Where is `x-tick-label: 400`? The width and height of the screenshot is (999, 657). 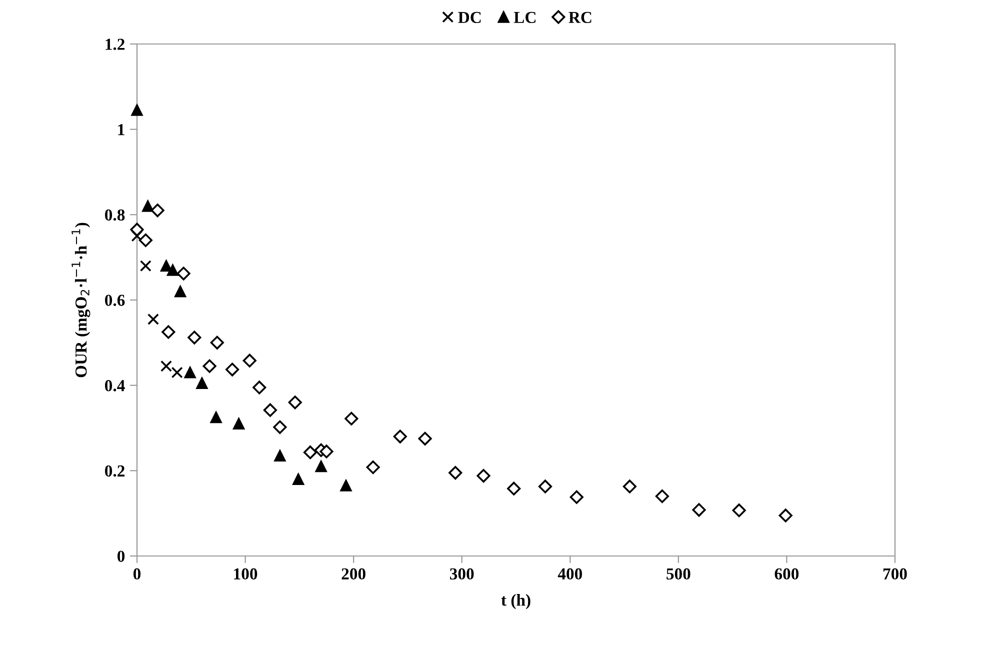 x-tick-label: 400 is located at coordinates (570, 574).